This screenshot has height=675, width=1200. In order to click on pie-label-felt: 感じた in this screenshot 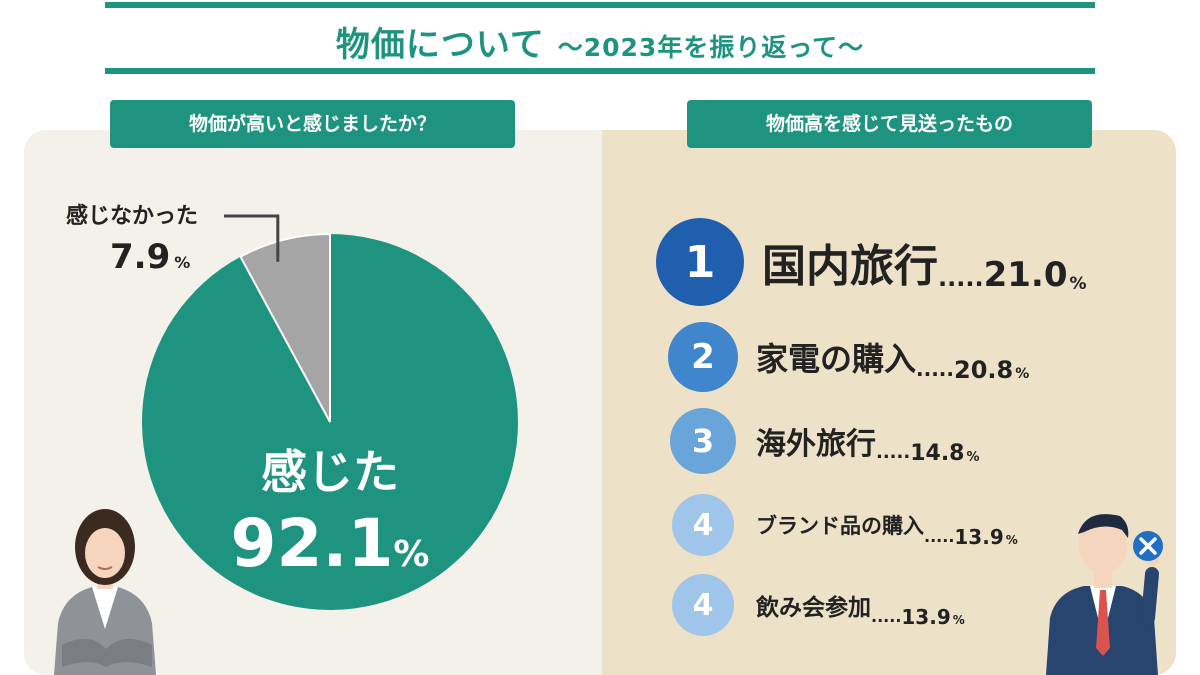, I will do `click(330, 472)`.